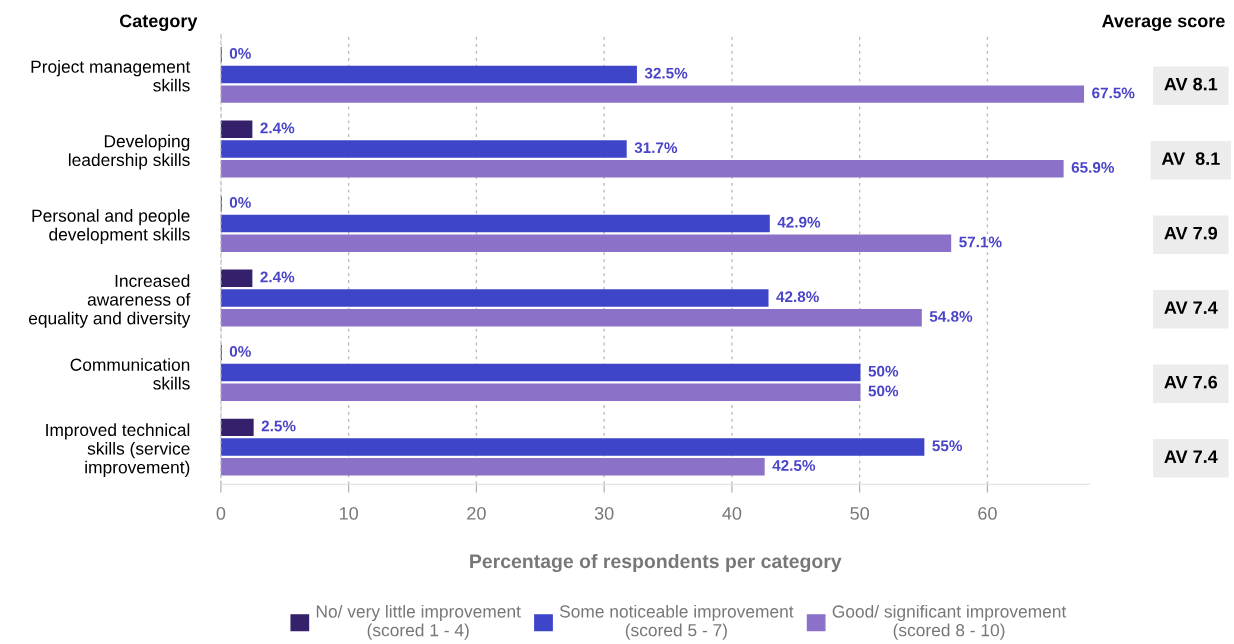 The image size is (1234, 644). What do you see at coordinates (418, 622) in the screenshot?
I see `legend-label: No/ very little improvement (scored 1 - 4)` at bounding box center [418, 622].